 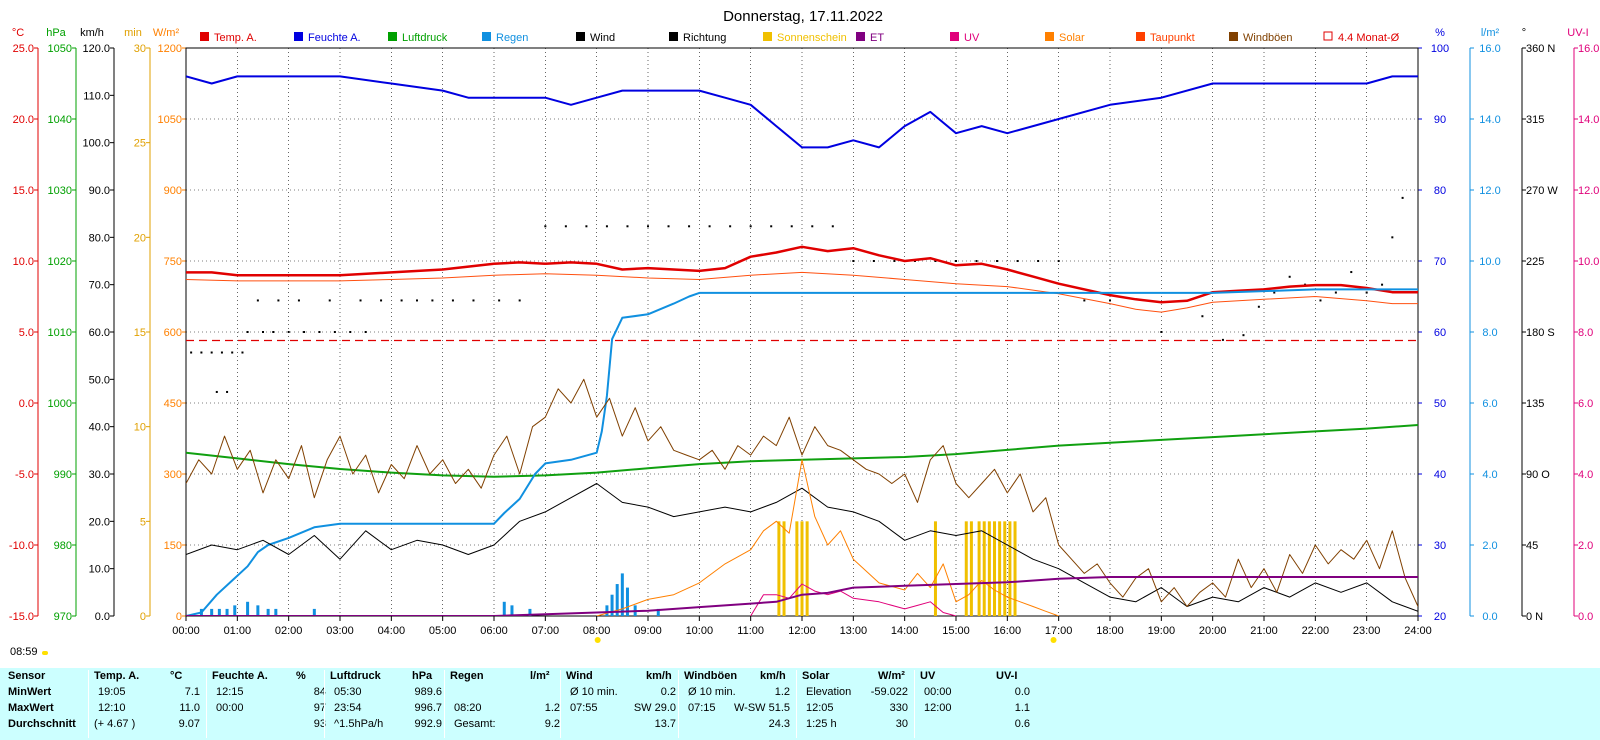 I want to click on rain-tick-label: 4.0, so click(x=1489, y=475).